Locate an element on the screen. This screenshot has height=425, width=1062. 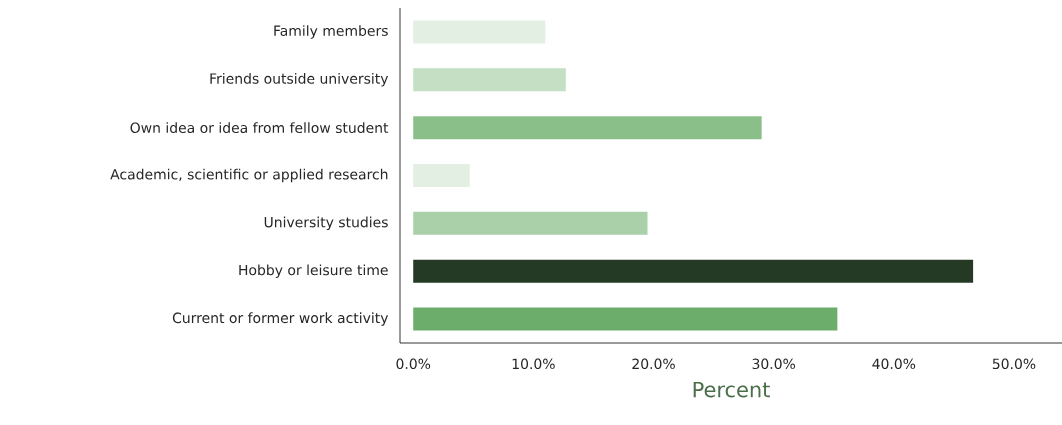
x-tick-label: 10.0% is located at coordinates (533, 364).